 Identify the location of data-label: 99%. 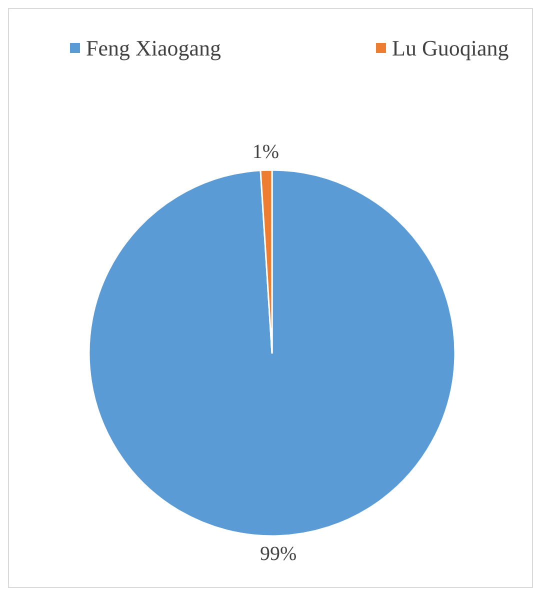
(278, 553).